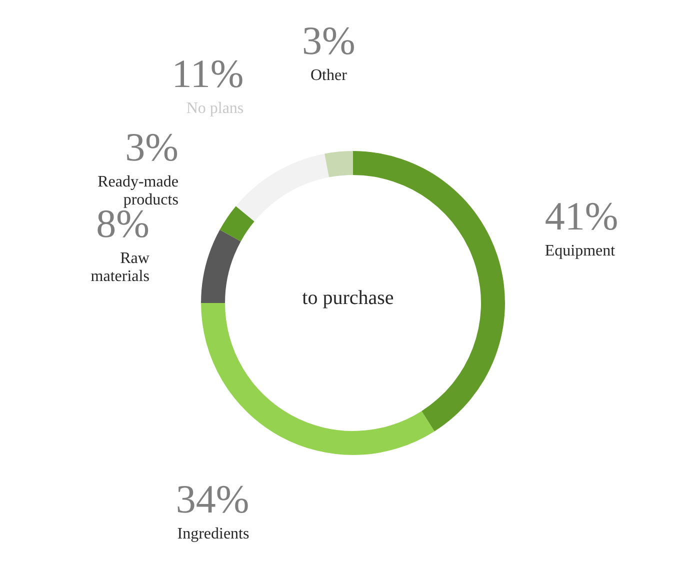 The height and width of the screenshot is (585, 679). I want to click on slice-label: Ingredients, so click(213, 534).